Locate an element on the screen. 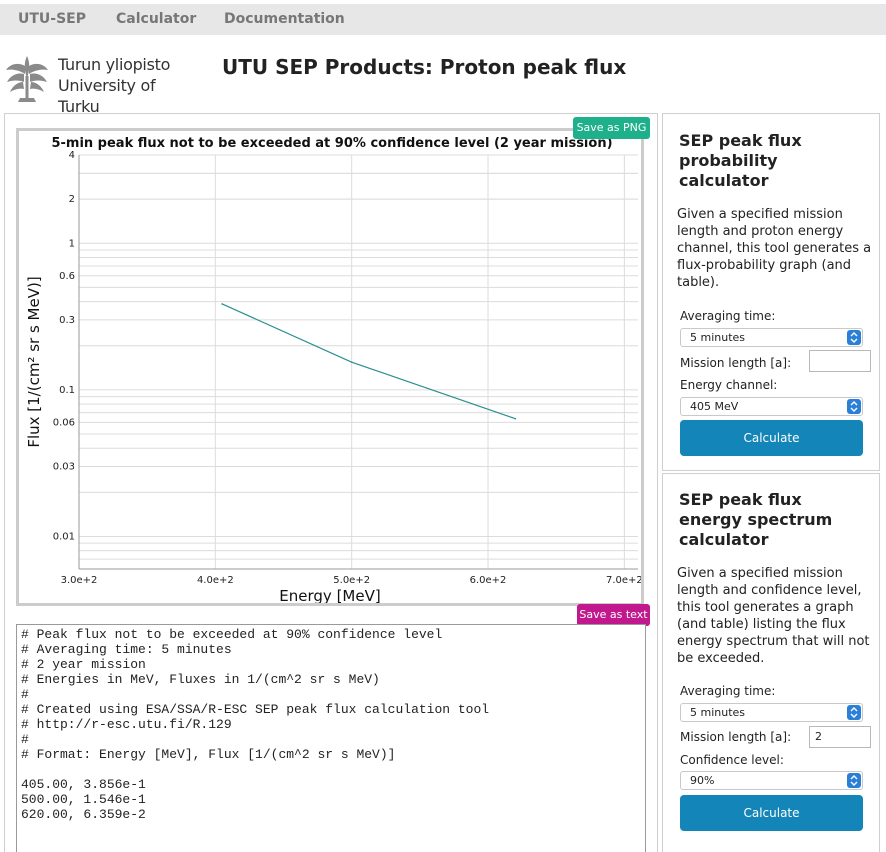 Image resolution: width=886 pixels, height=852 pixels. text-output-line: # Averaging time: 5 minutes is located at coordinates (126, 649).